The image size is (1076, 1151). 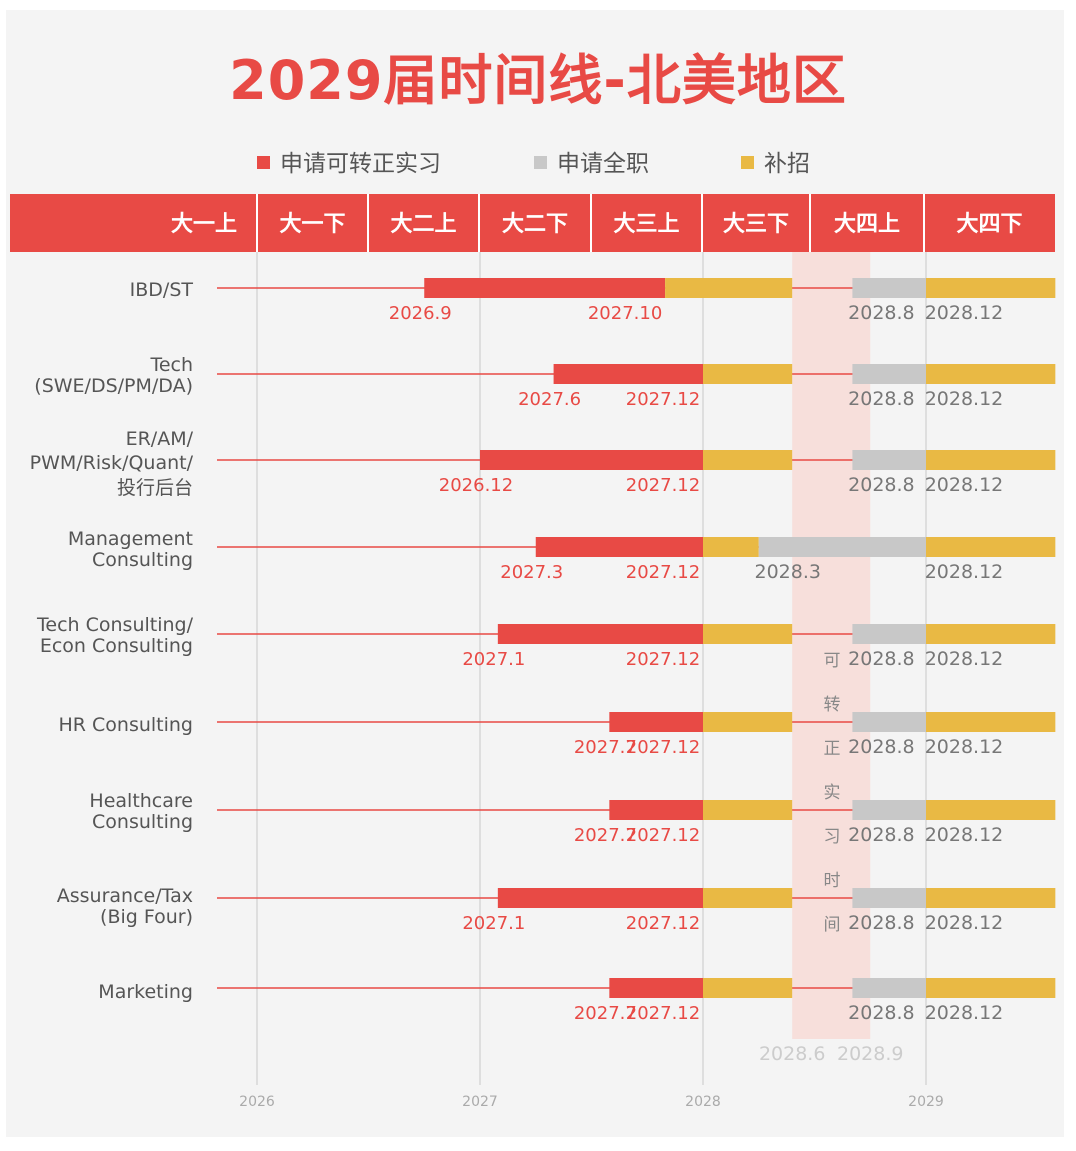 What do you see at coordinates (646, 224) in the screenshot?
I see `period-header-label: 大三上` at bounding box center [646, 224].